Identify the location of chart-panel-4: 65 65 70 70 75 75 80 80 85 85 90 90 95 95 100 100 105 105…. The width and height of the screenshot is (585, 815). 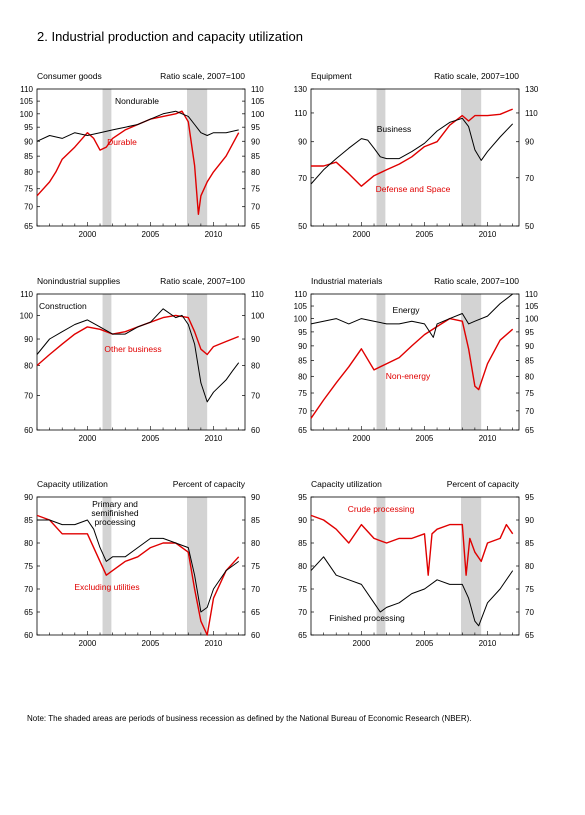
(416, 359).